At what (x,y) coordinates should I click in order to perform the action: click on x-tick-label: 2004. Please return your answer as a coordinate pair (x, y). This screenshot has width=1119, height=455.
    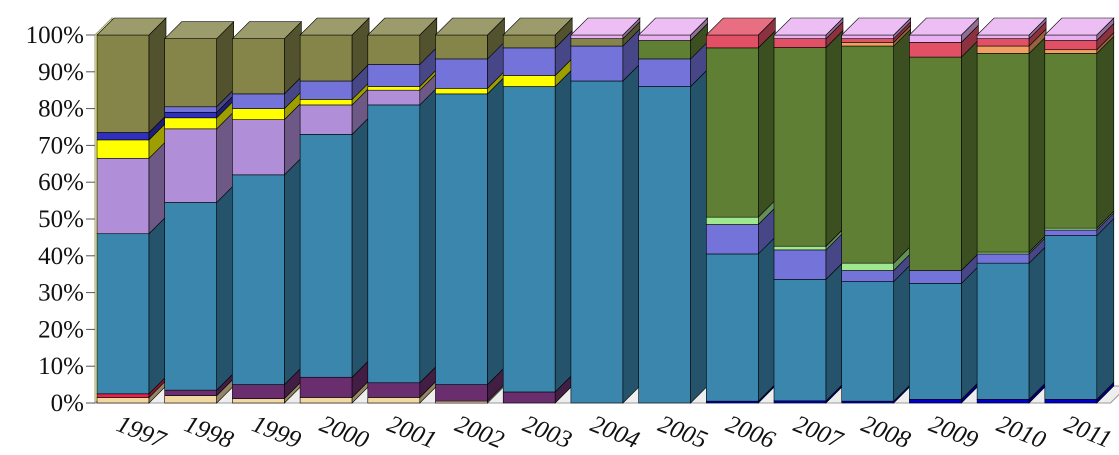
    Looking at the image, I should click on (615, 433).